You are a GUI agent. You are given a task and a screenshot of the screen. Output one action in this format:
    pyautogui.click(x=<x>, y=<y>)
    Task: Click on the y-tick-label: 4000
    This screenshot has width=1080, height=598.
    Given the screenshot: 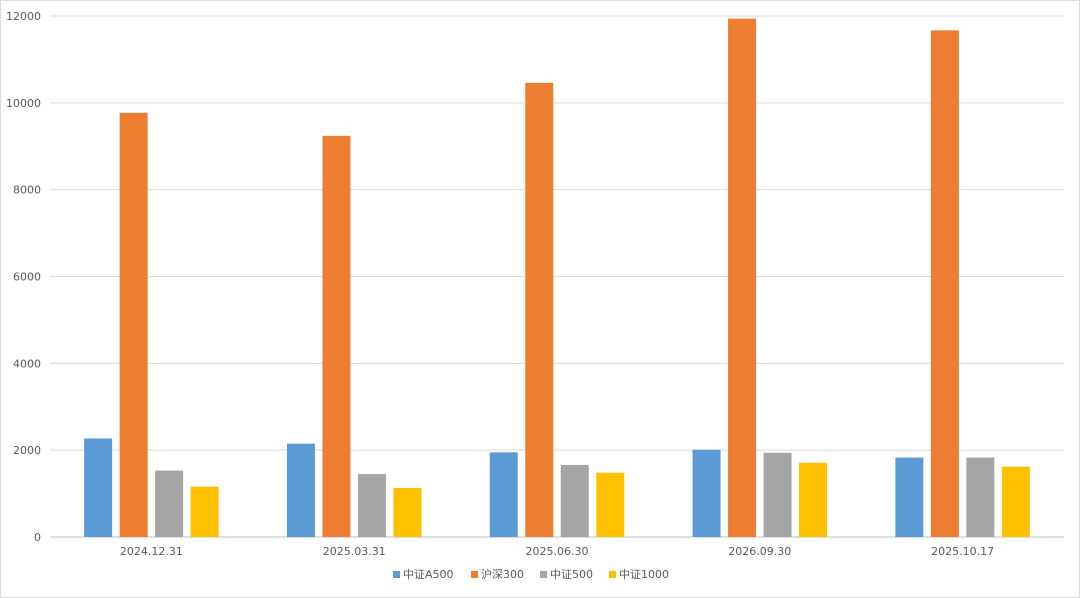 What is the action you would take?
    pyautogui.click(x=27, y=363)
    